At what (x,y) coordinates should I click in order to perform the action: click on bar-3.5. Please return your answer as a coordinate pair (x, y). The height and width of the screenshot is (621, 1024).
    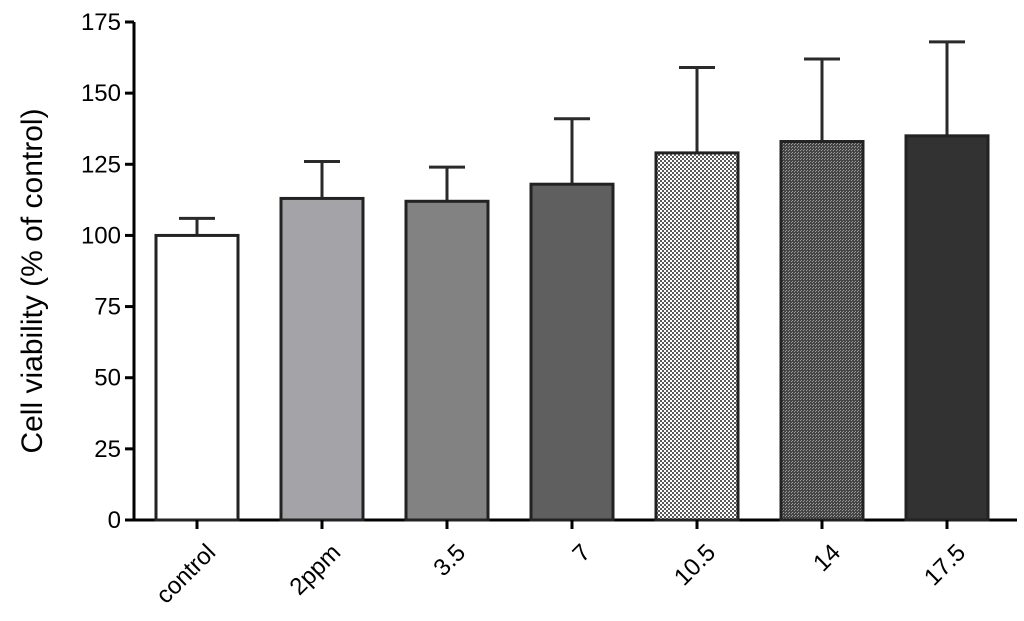
    Looking at the image, I should click on (447, 360).